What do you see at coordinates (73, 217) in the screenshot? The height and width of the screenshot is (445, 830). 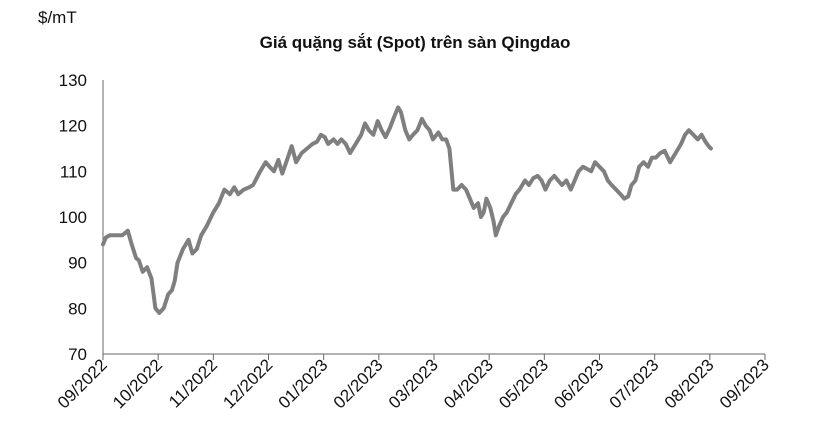 I see `y-tick-label: 100` at bounding box center [73, 217].